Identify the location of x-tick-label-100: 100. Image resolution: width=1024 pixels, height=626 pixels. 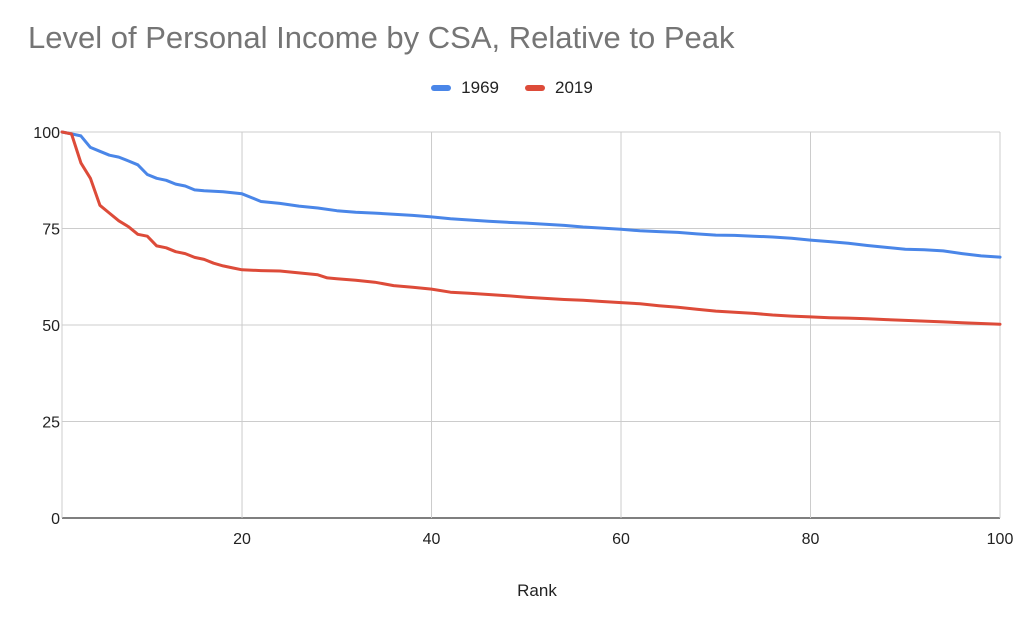
(1000, 539).